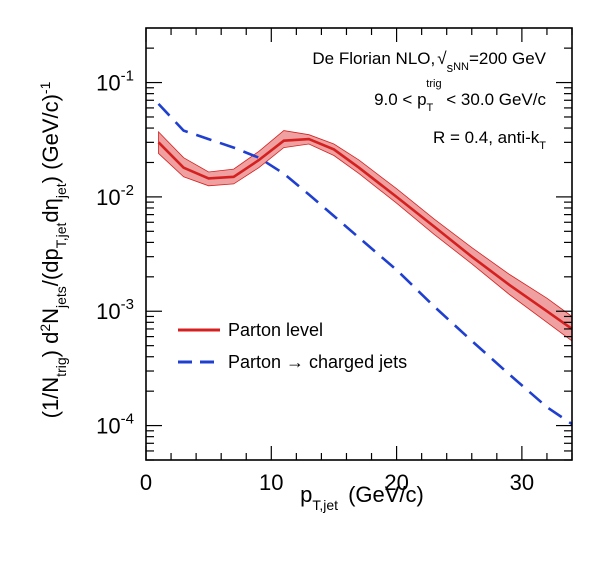 This screenshot has height=580, width=600. I want to click on annotation-line2: 9.0 < pTtrig < 30.0 GeV/c, so click(460, 96).